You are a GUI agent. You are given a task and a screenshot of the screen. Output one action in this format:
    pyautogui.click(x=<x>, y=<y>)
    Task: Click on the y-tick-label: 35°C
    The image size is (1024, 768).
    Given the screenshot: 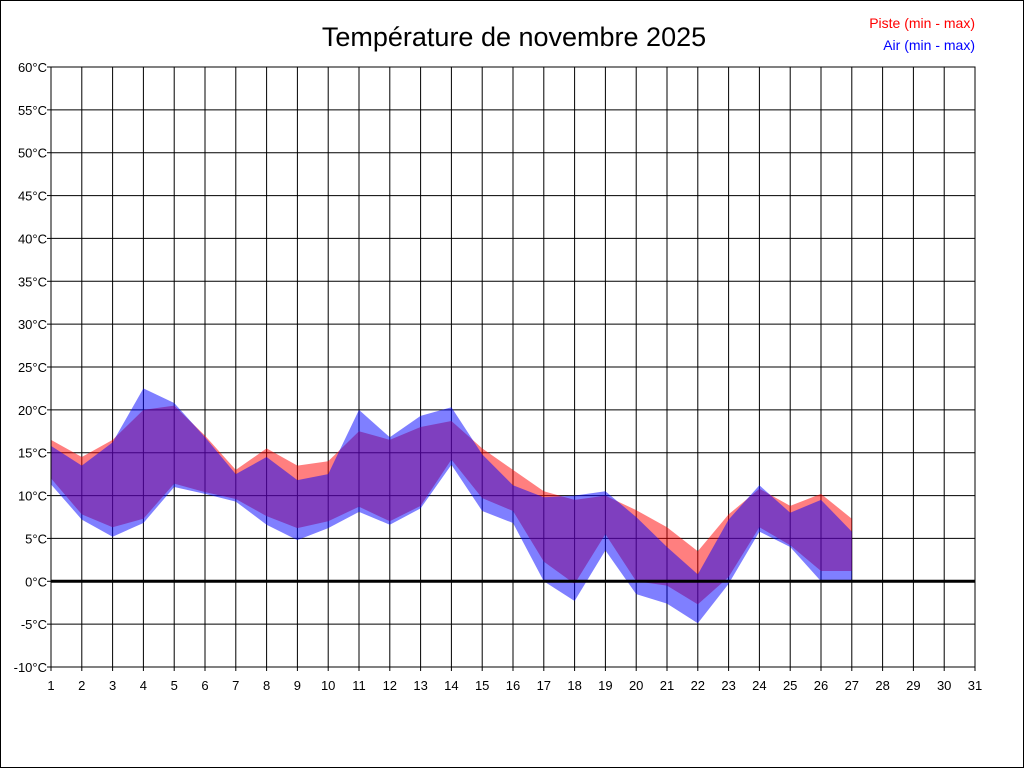 What is the action you would take?
    pyautogui.click(x=32, y=281)
    